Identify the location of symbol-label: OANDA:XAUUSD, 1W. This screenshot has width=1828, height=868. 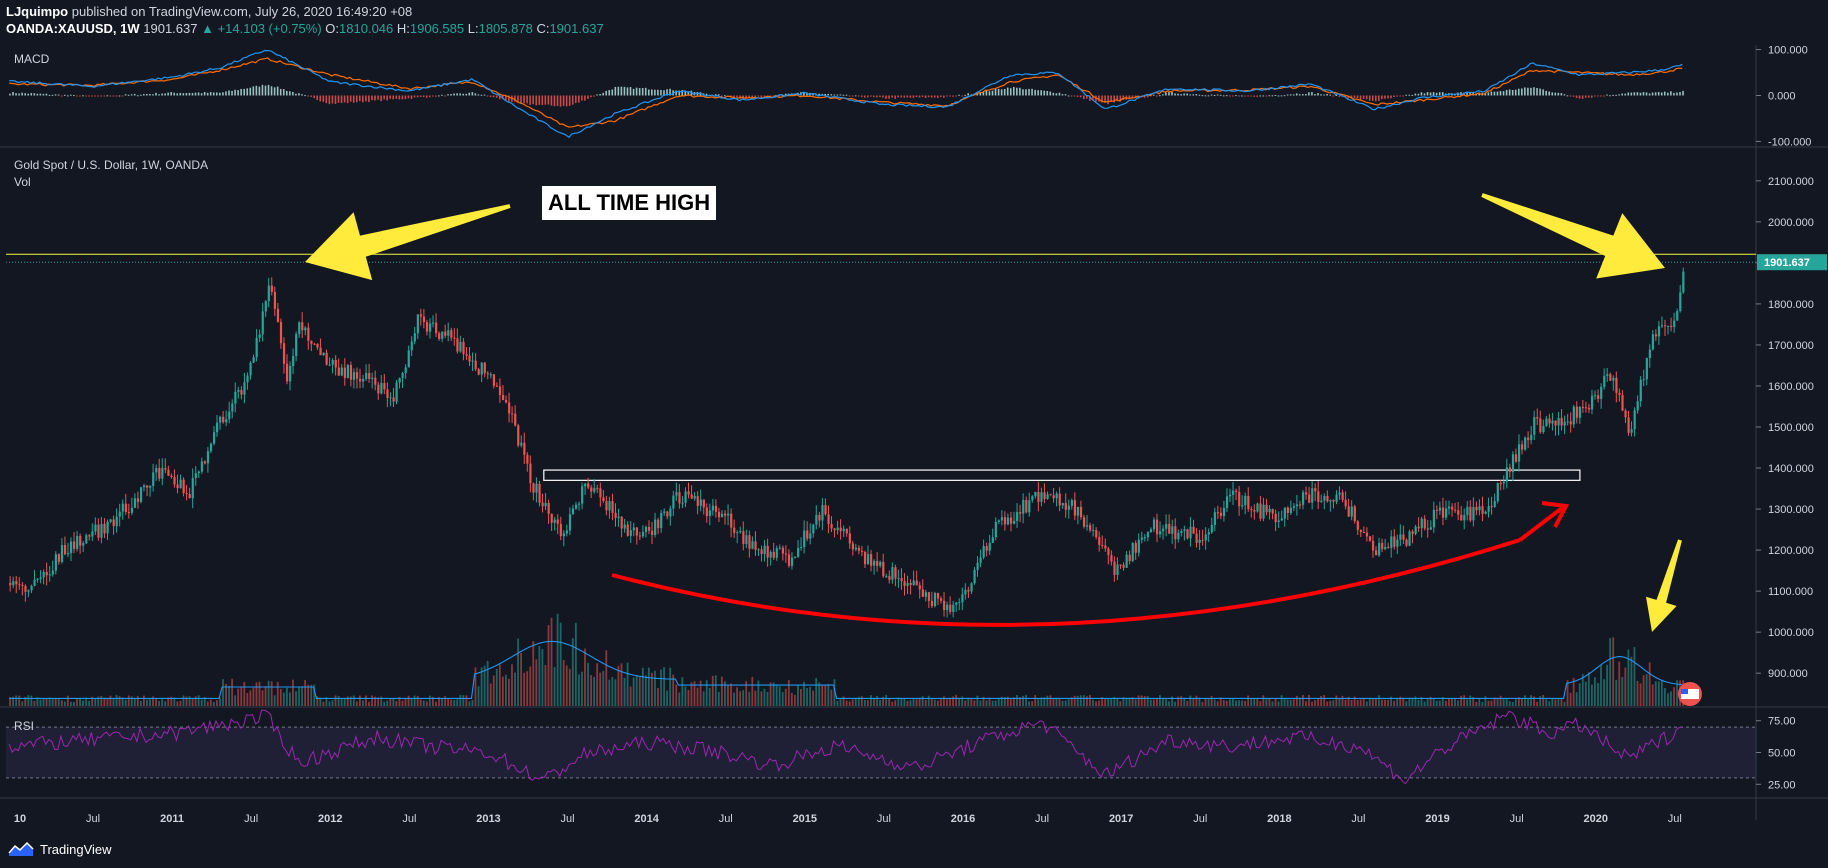
(73, 28).